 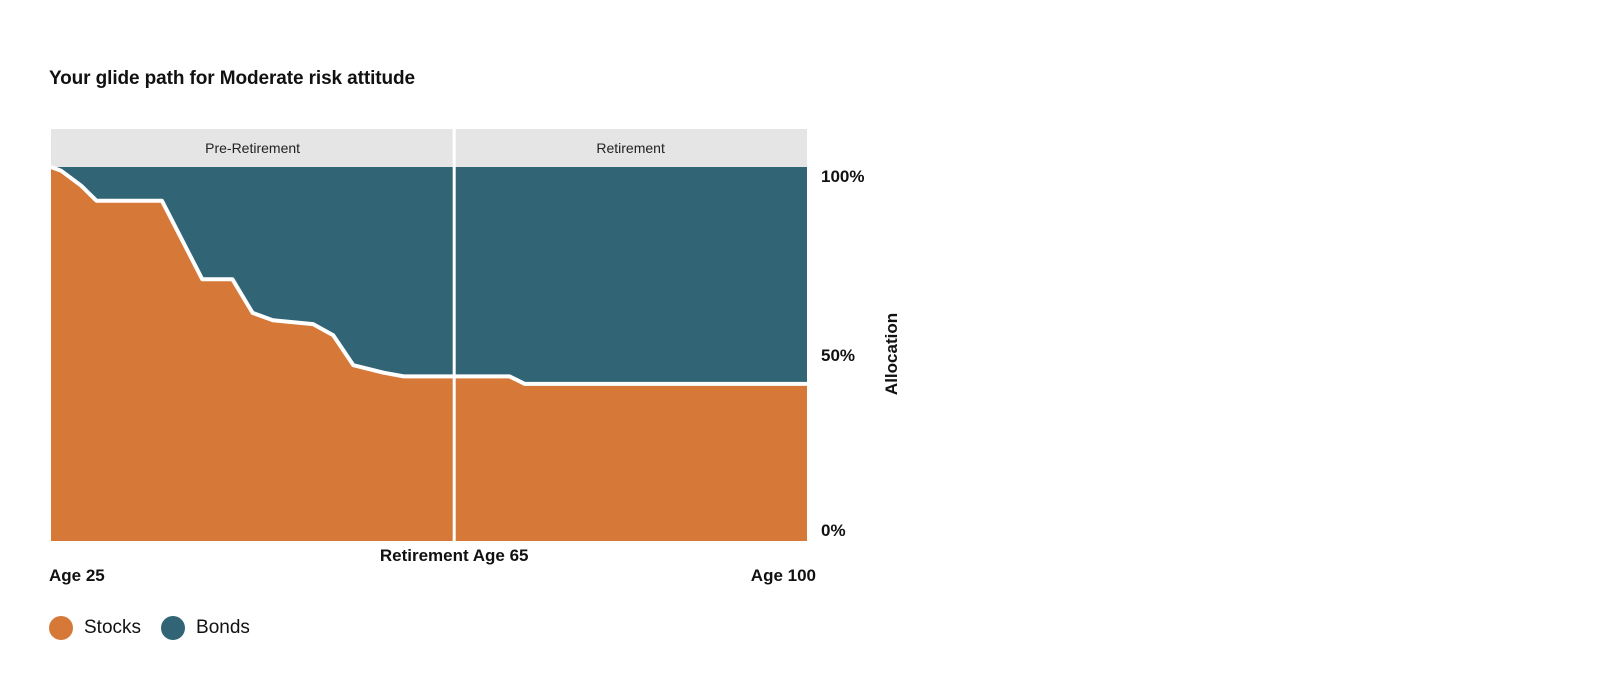 I want to click on phase-band-pre-retirement, so click(x=253, y=148).